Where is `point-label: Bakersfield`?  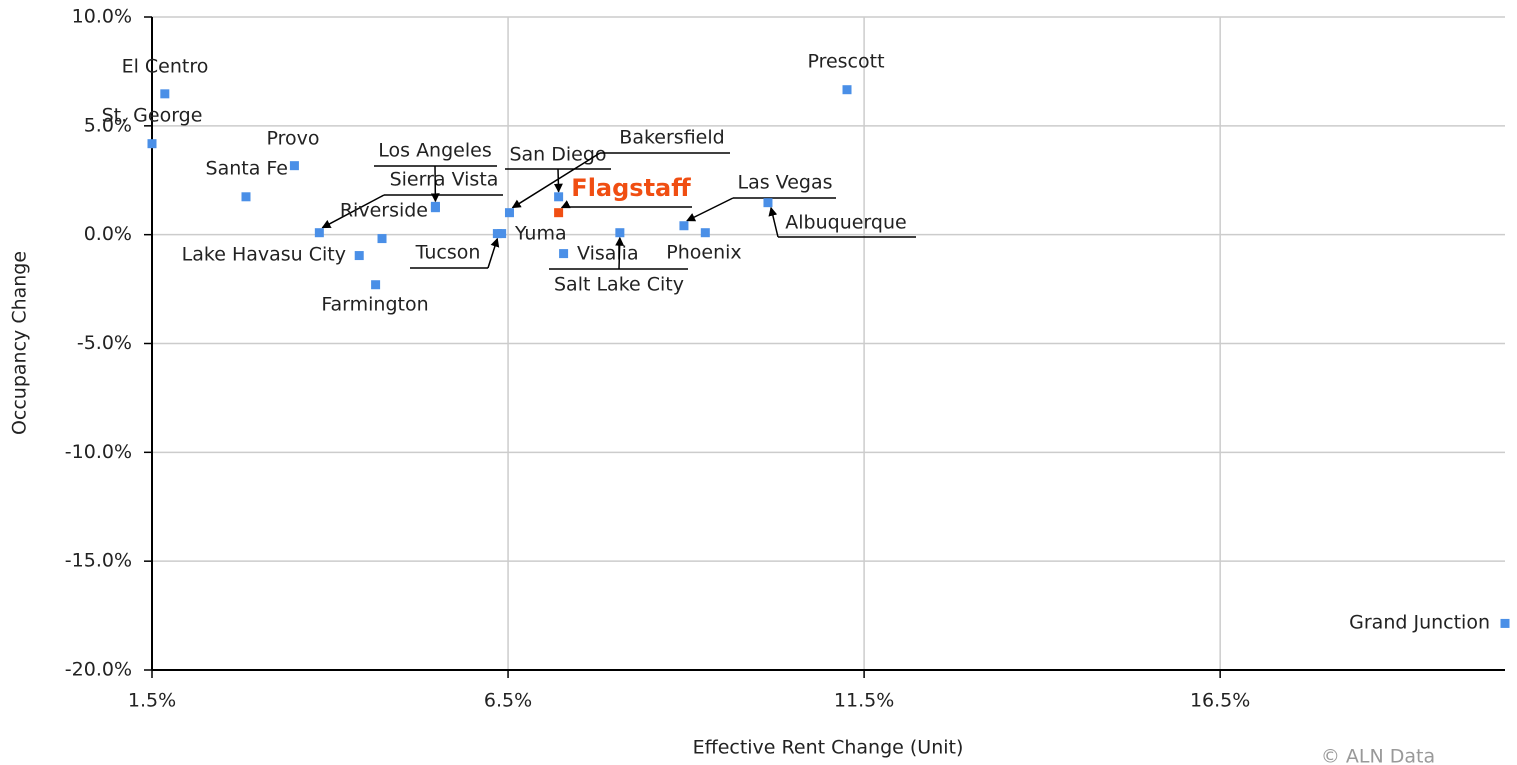 point-label: Bakersfield is located at coordinates (671, 138).